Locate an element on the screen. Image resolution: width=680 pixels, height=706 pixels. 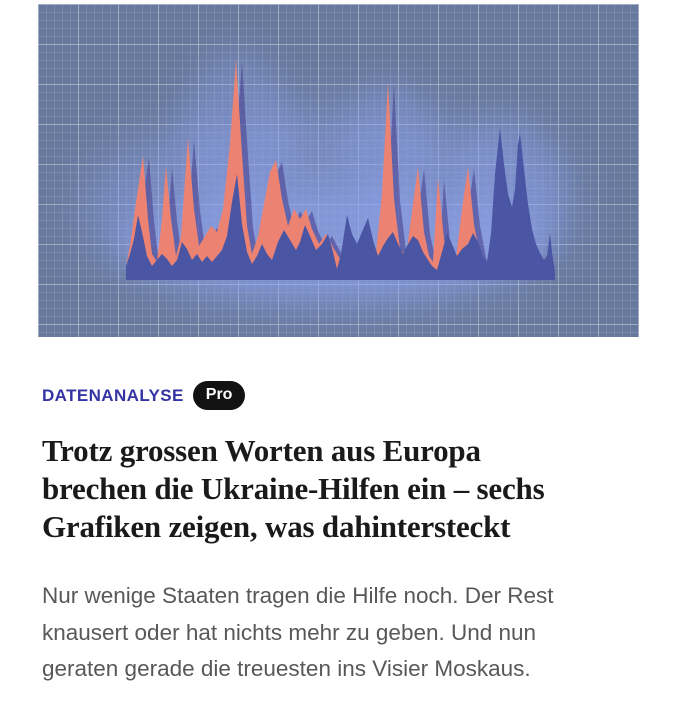
kicker-row: DATENANALYSE Pro is located at coordinates (340, 395).